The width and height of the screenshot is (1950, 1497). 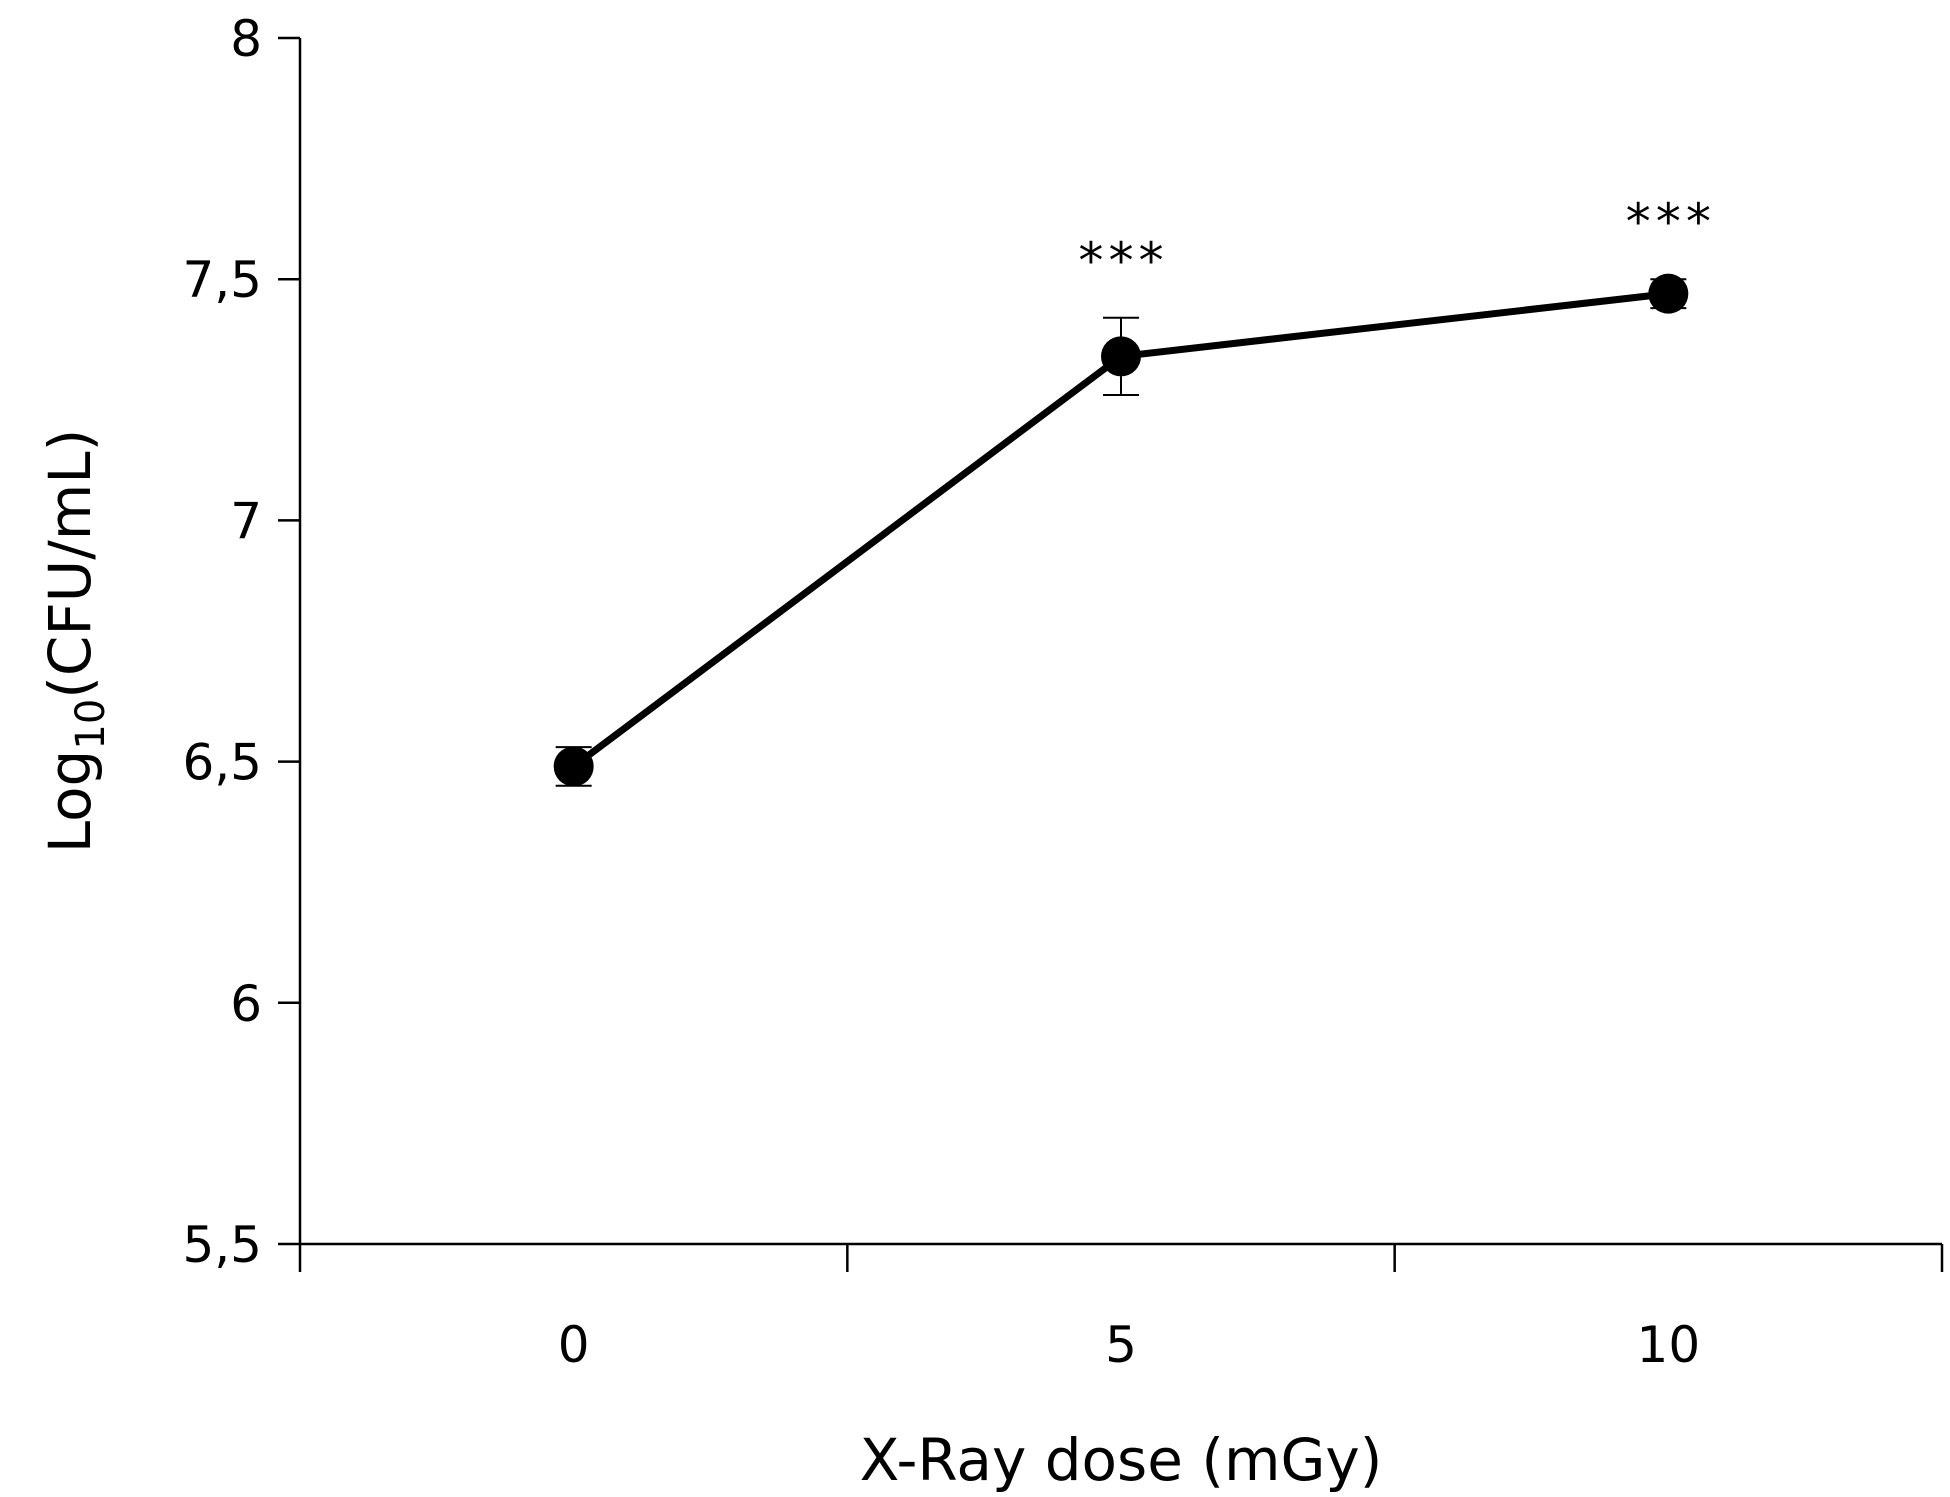 What do you see at coordinates (1669, 1345) in the screenshot?
I see `x-tick-label: 10` at bounding box center [1669, 1345].